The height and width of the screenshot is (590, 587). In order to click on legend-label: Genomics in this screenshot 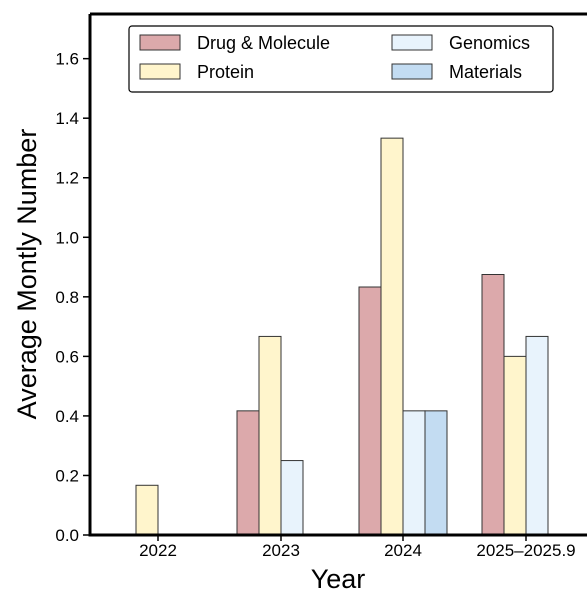, I will do `click(489, 43)`.